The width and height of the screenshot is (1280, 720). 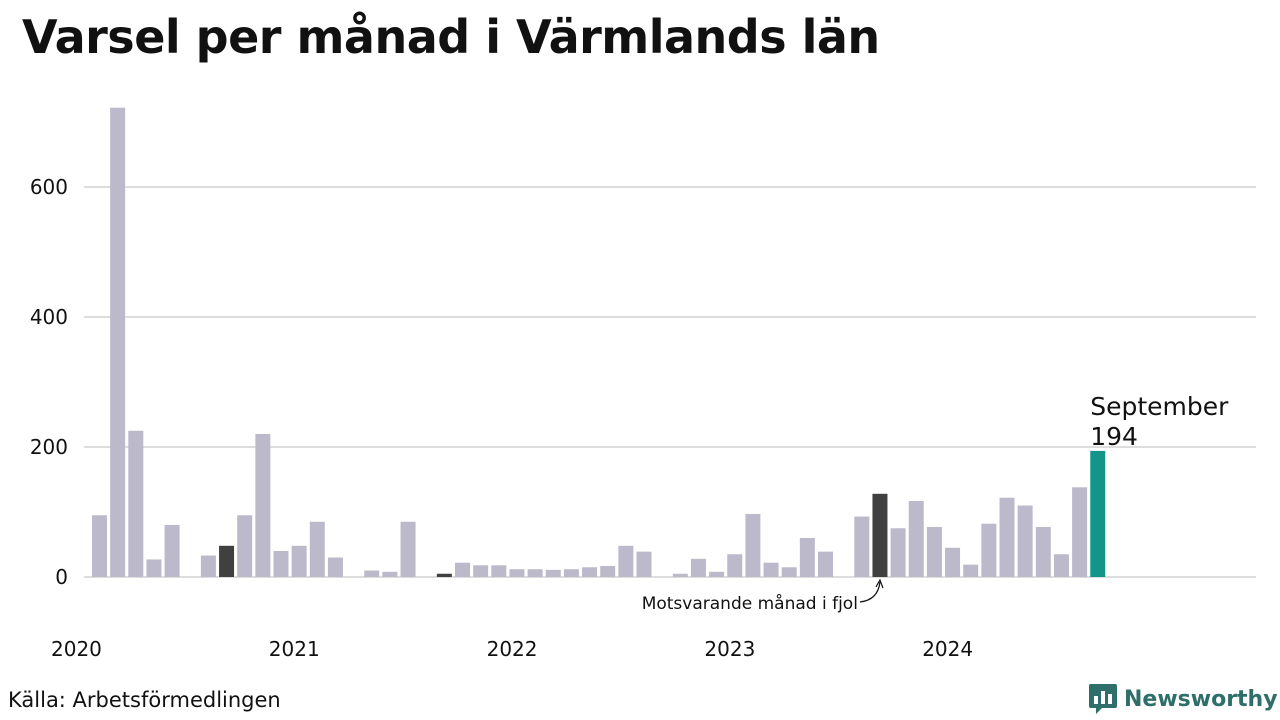 I want to click on x-tick-label: 2021, so click(x=294, y=649).